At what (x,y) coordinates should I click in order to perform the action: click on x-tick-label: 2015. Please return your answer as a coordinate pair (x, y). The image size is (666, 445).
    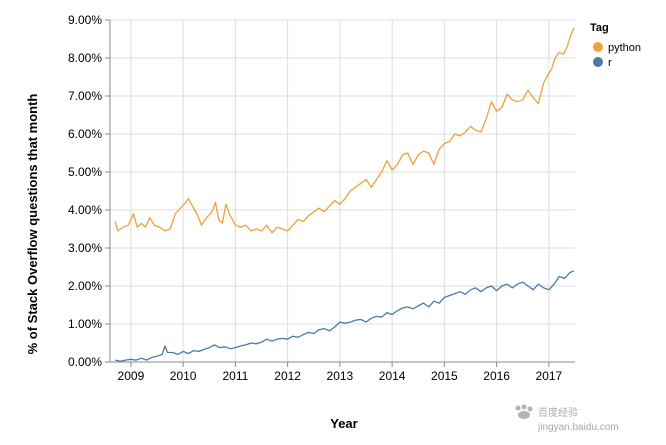
    Looking at the image, I should click on (444, 376).